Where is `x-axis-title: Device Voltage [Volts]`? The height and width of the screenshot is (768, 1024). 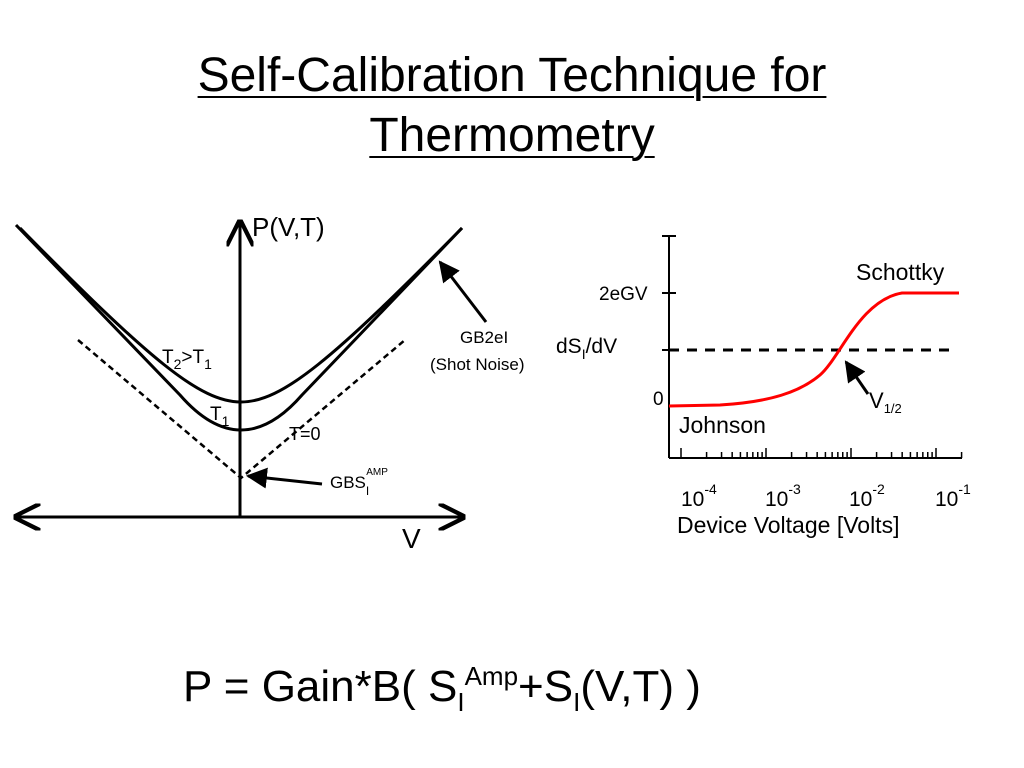
x-axis-title: Device Voltage [Volts] is located at coordinates (788, 525).